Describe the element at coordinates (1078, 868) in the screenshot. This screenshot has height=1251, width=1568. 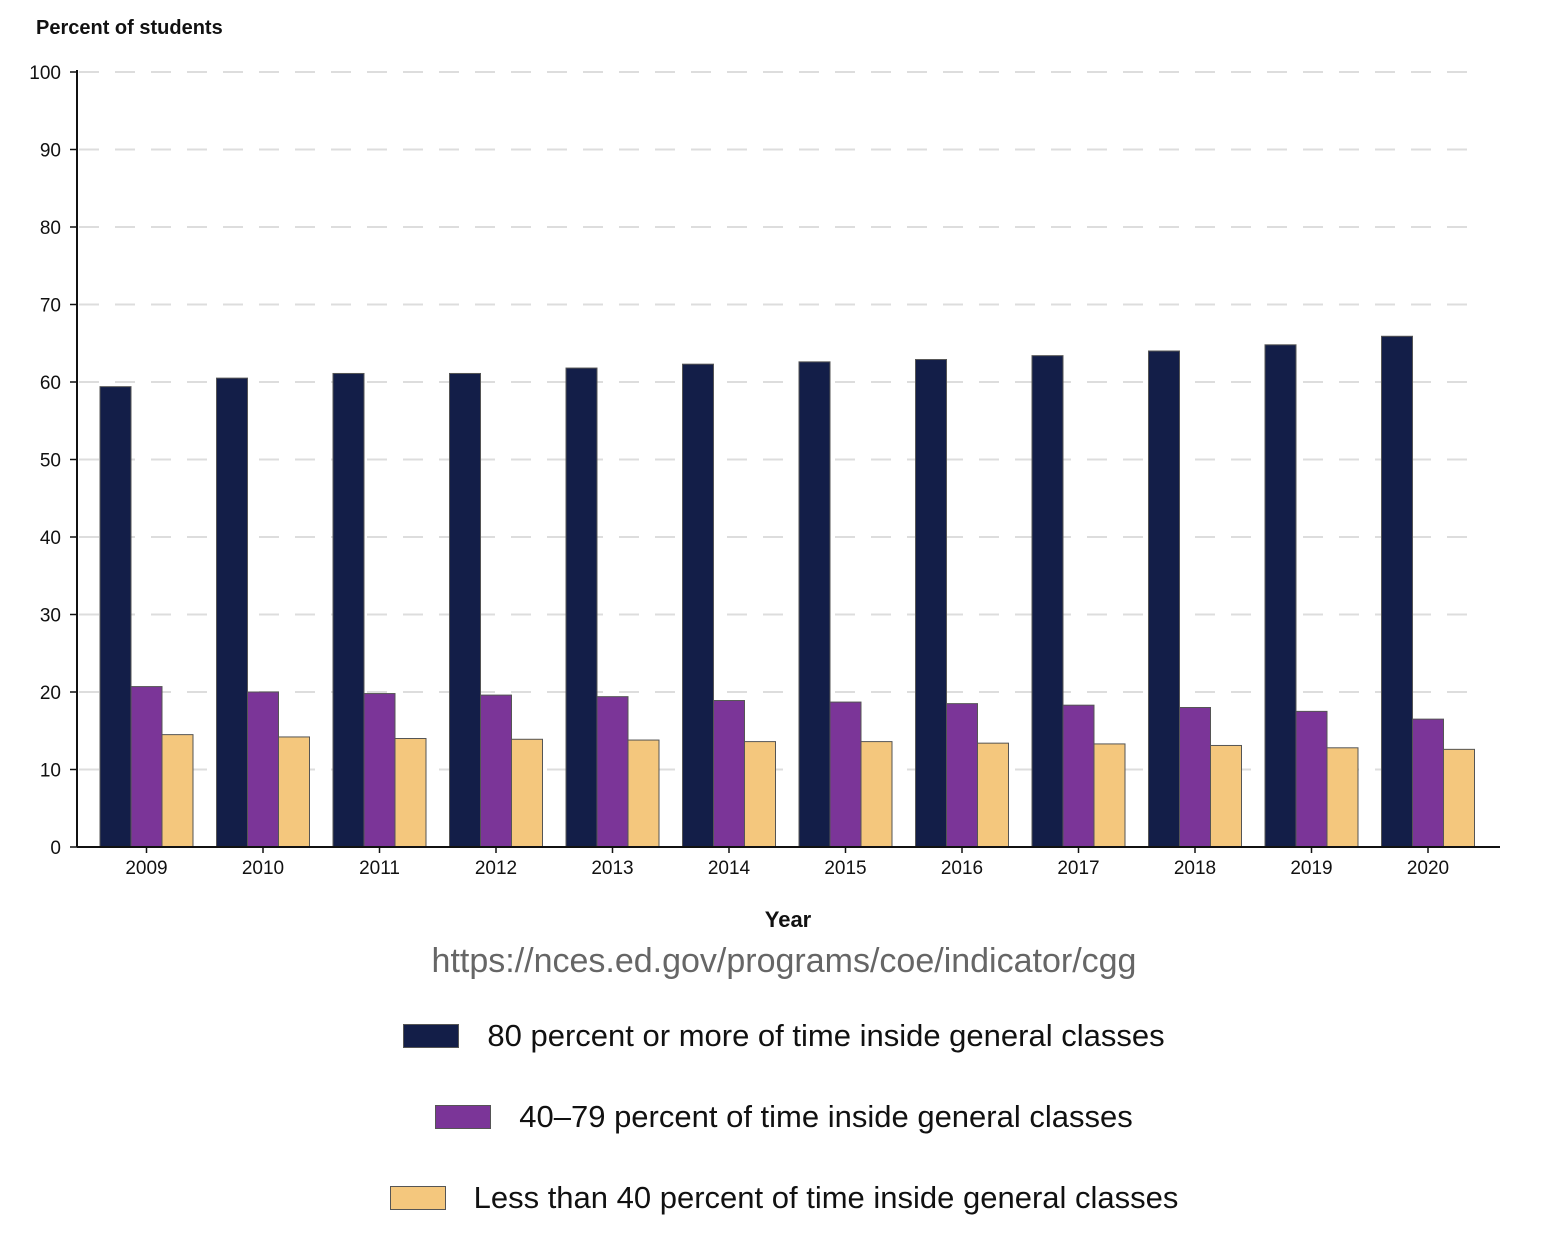
I see `x-tick-label: 2017` at that location.